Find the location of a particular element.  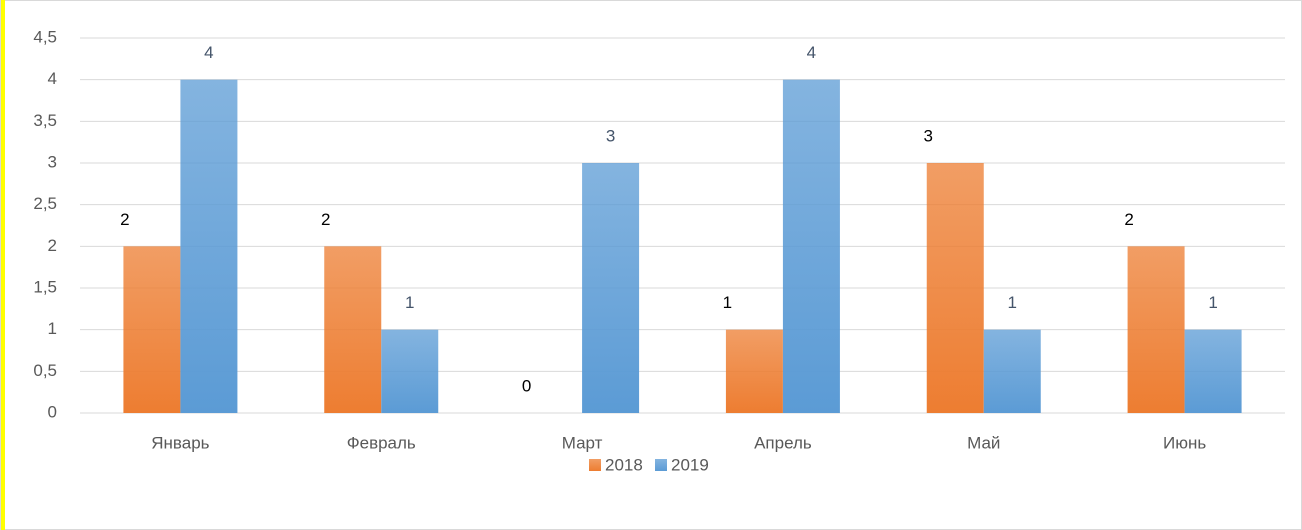

x-tick-label: Январь is located at coordinates (180, 442).